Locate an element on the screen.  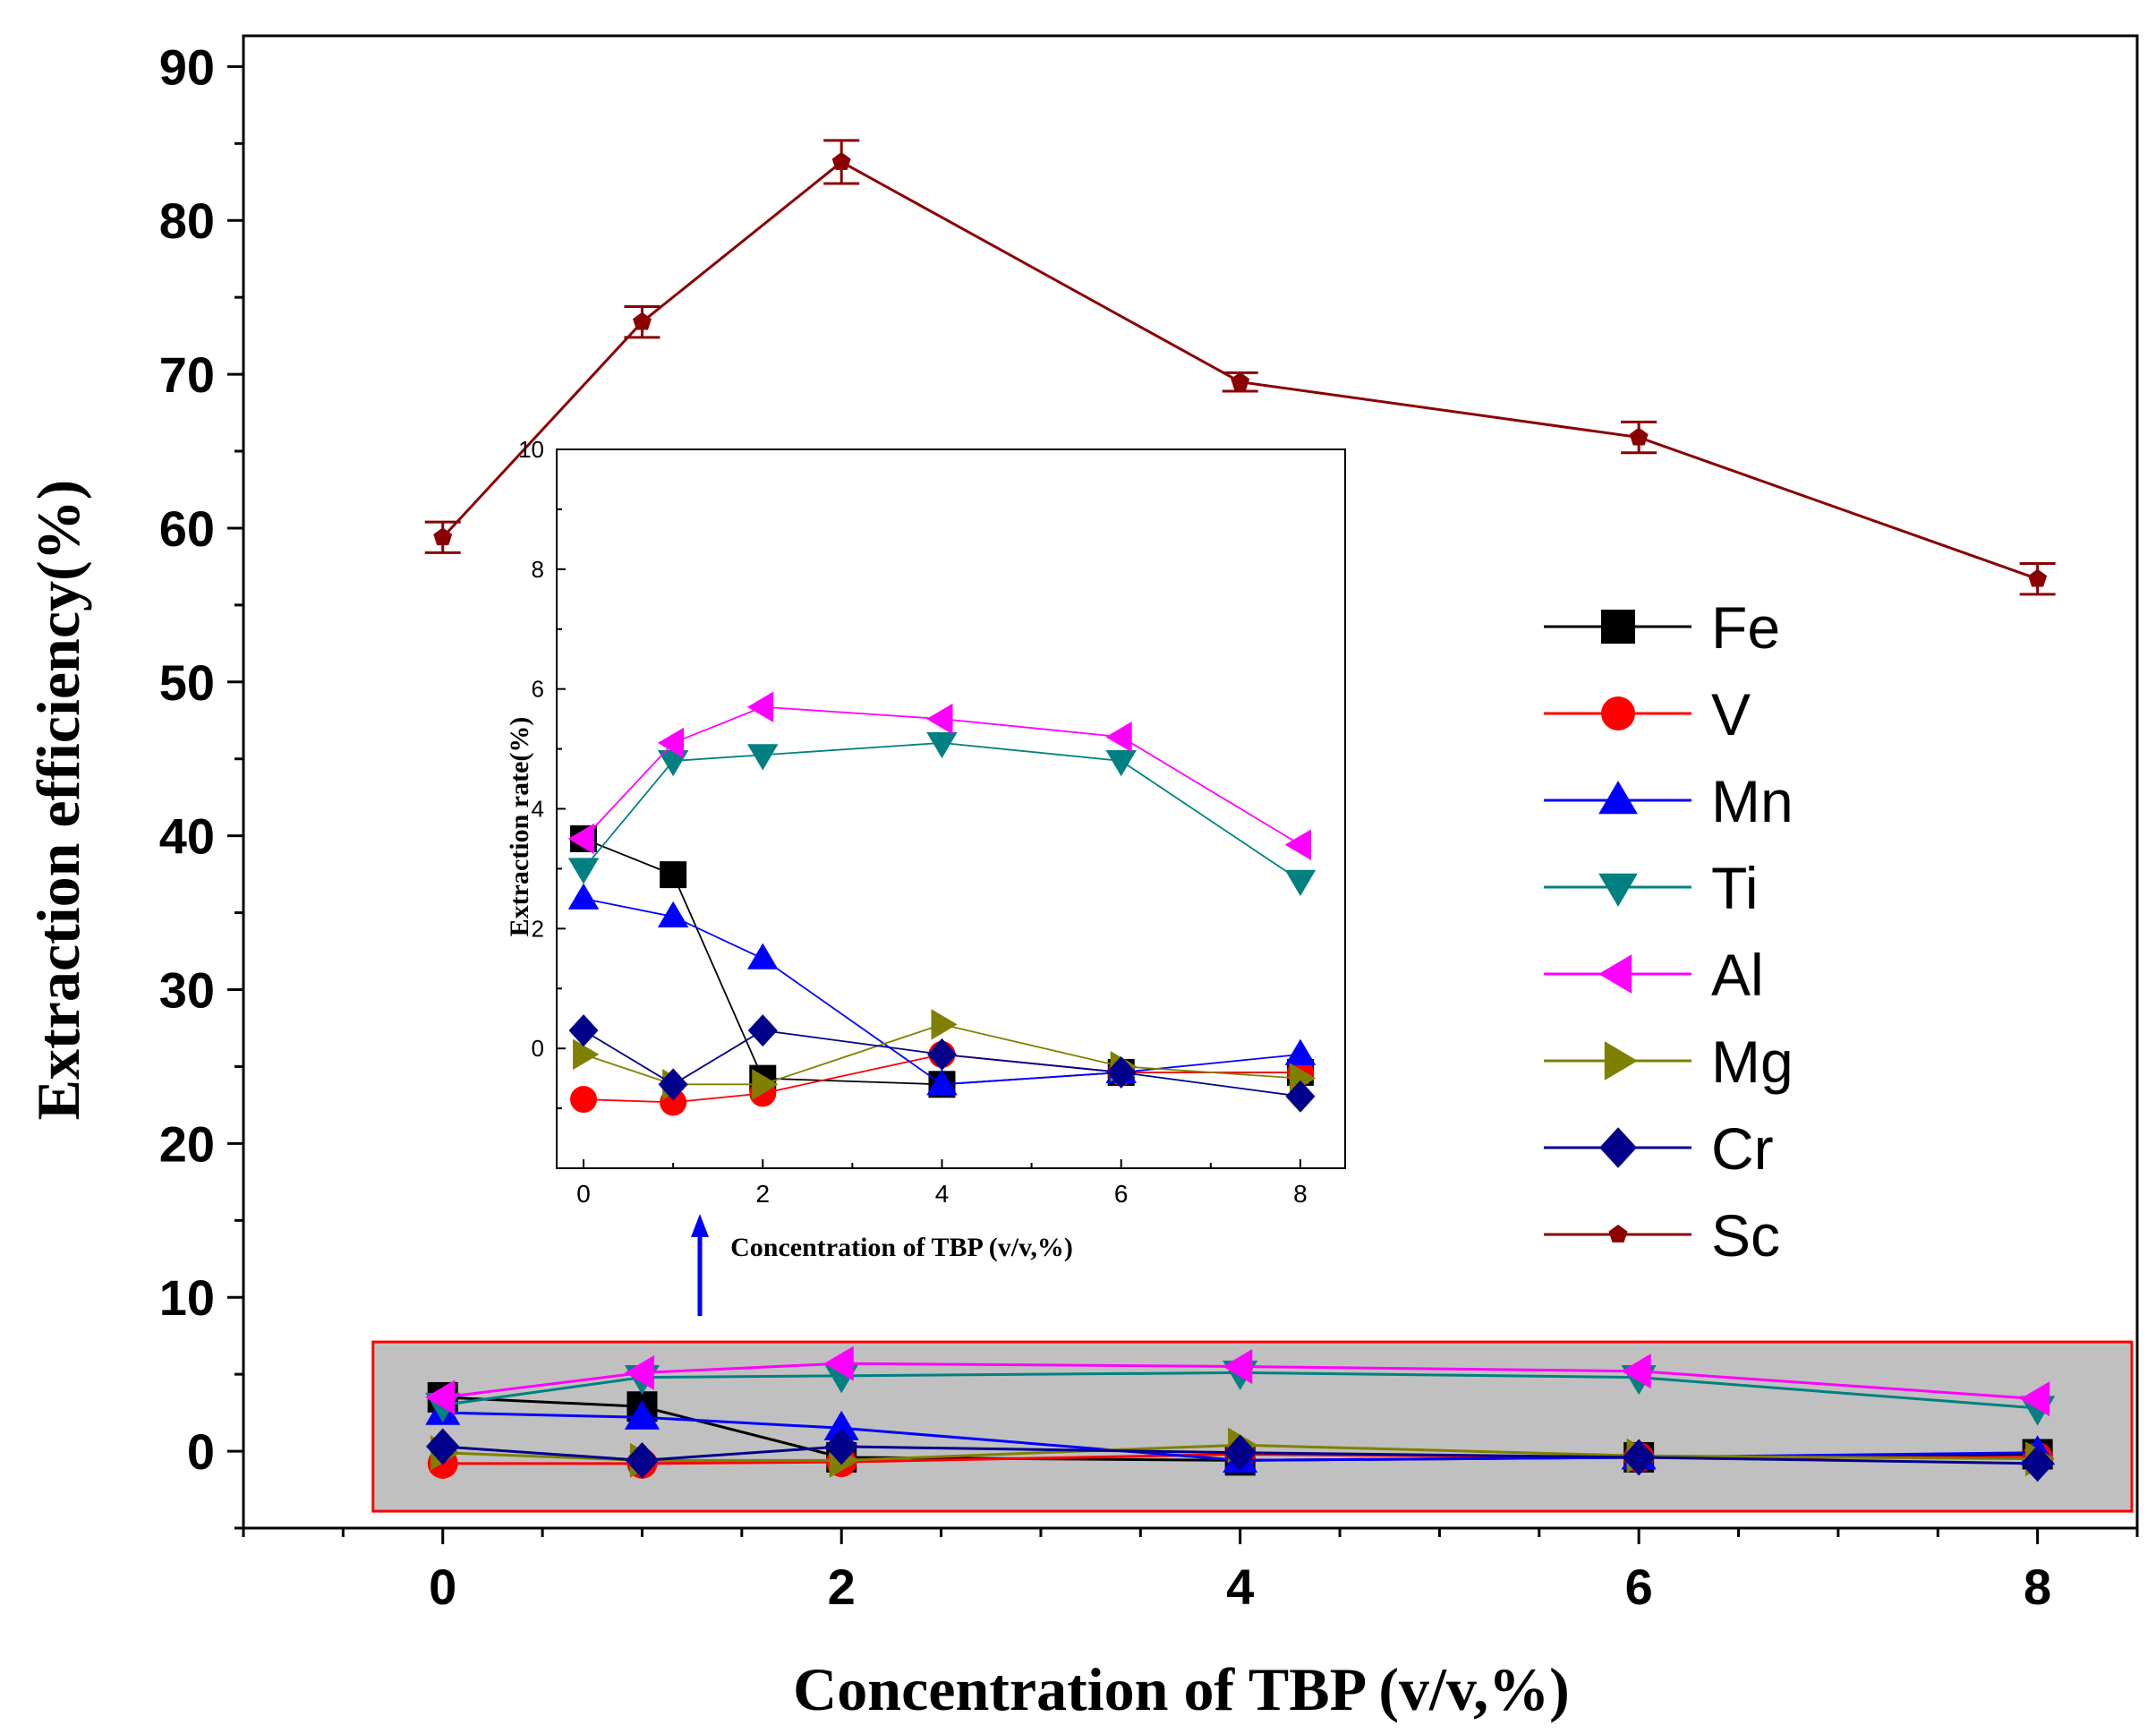
inset-y-tick-label: 0 is located at coordinates (538, 1048).